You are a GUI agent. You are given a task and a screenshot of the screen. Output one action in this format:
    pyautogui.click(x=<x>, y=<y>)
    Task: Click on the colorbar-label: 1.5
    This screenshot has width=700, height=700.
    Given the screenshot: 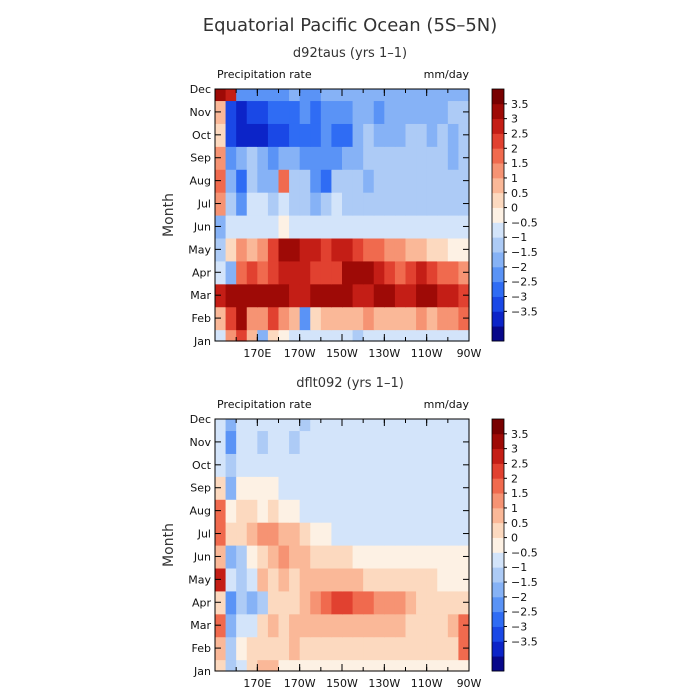 What is the action you would take?
    pyautogui.click(x=520, y=493)
    